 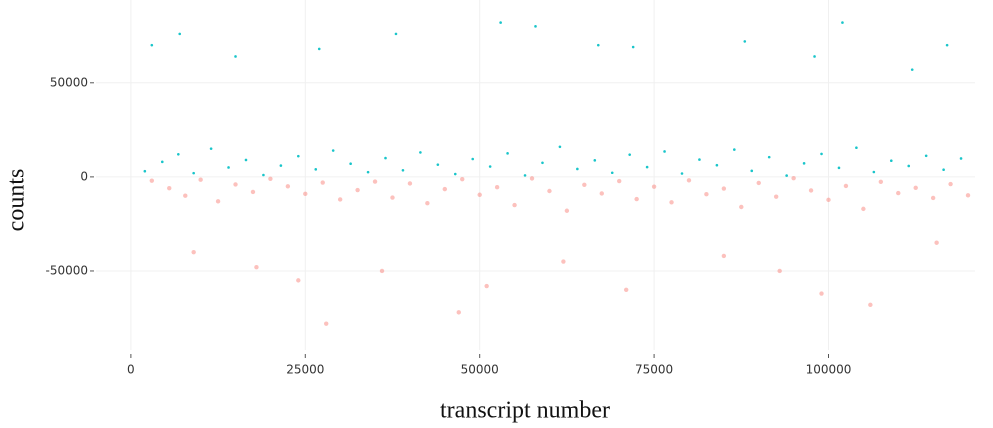 I want to click on x-axis-title: transcript number, so click(x=525, y=411).